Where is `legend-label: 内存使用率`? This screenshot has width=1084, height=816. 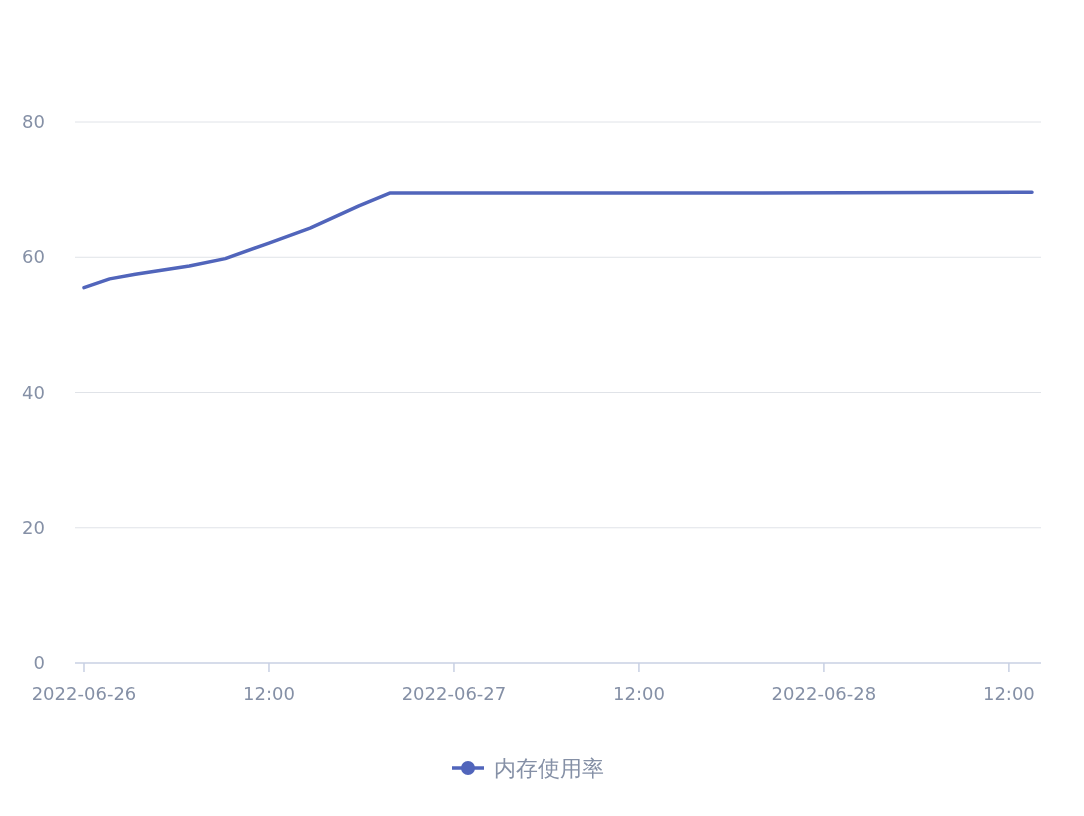 legend-label: 内存使用率 is located at coordinates (549, 768).